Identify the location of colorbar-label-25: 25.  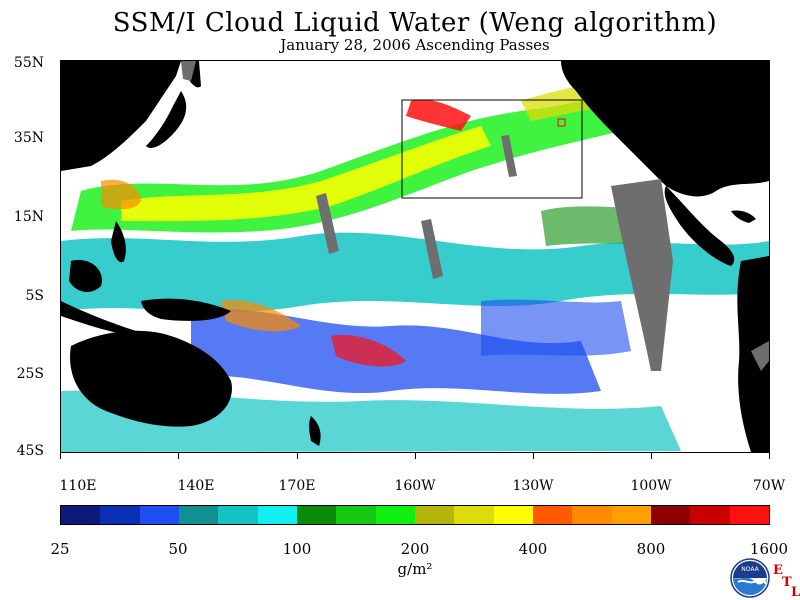
(60, 549).